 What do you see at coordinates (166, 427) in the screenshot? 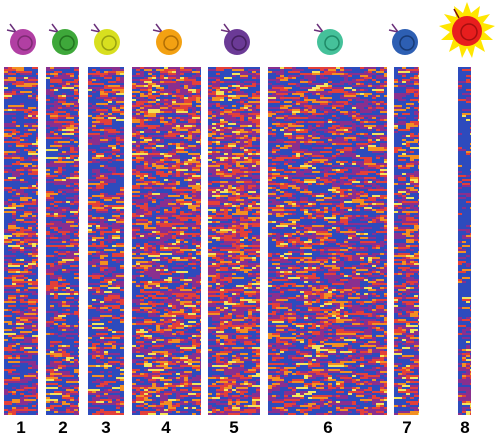
I see `lane-number-4: 4` at bounding box center [166, 427].